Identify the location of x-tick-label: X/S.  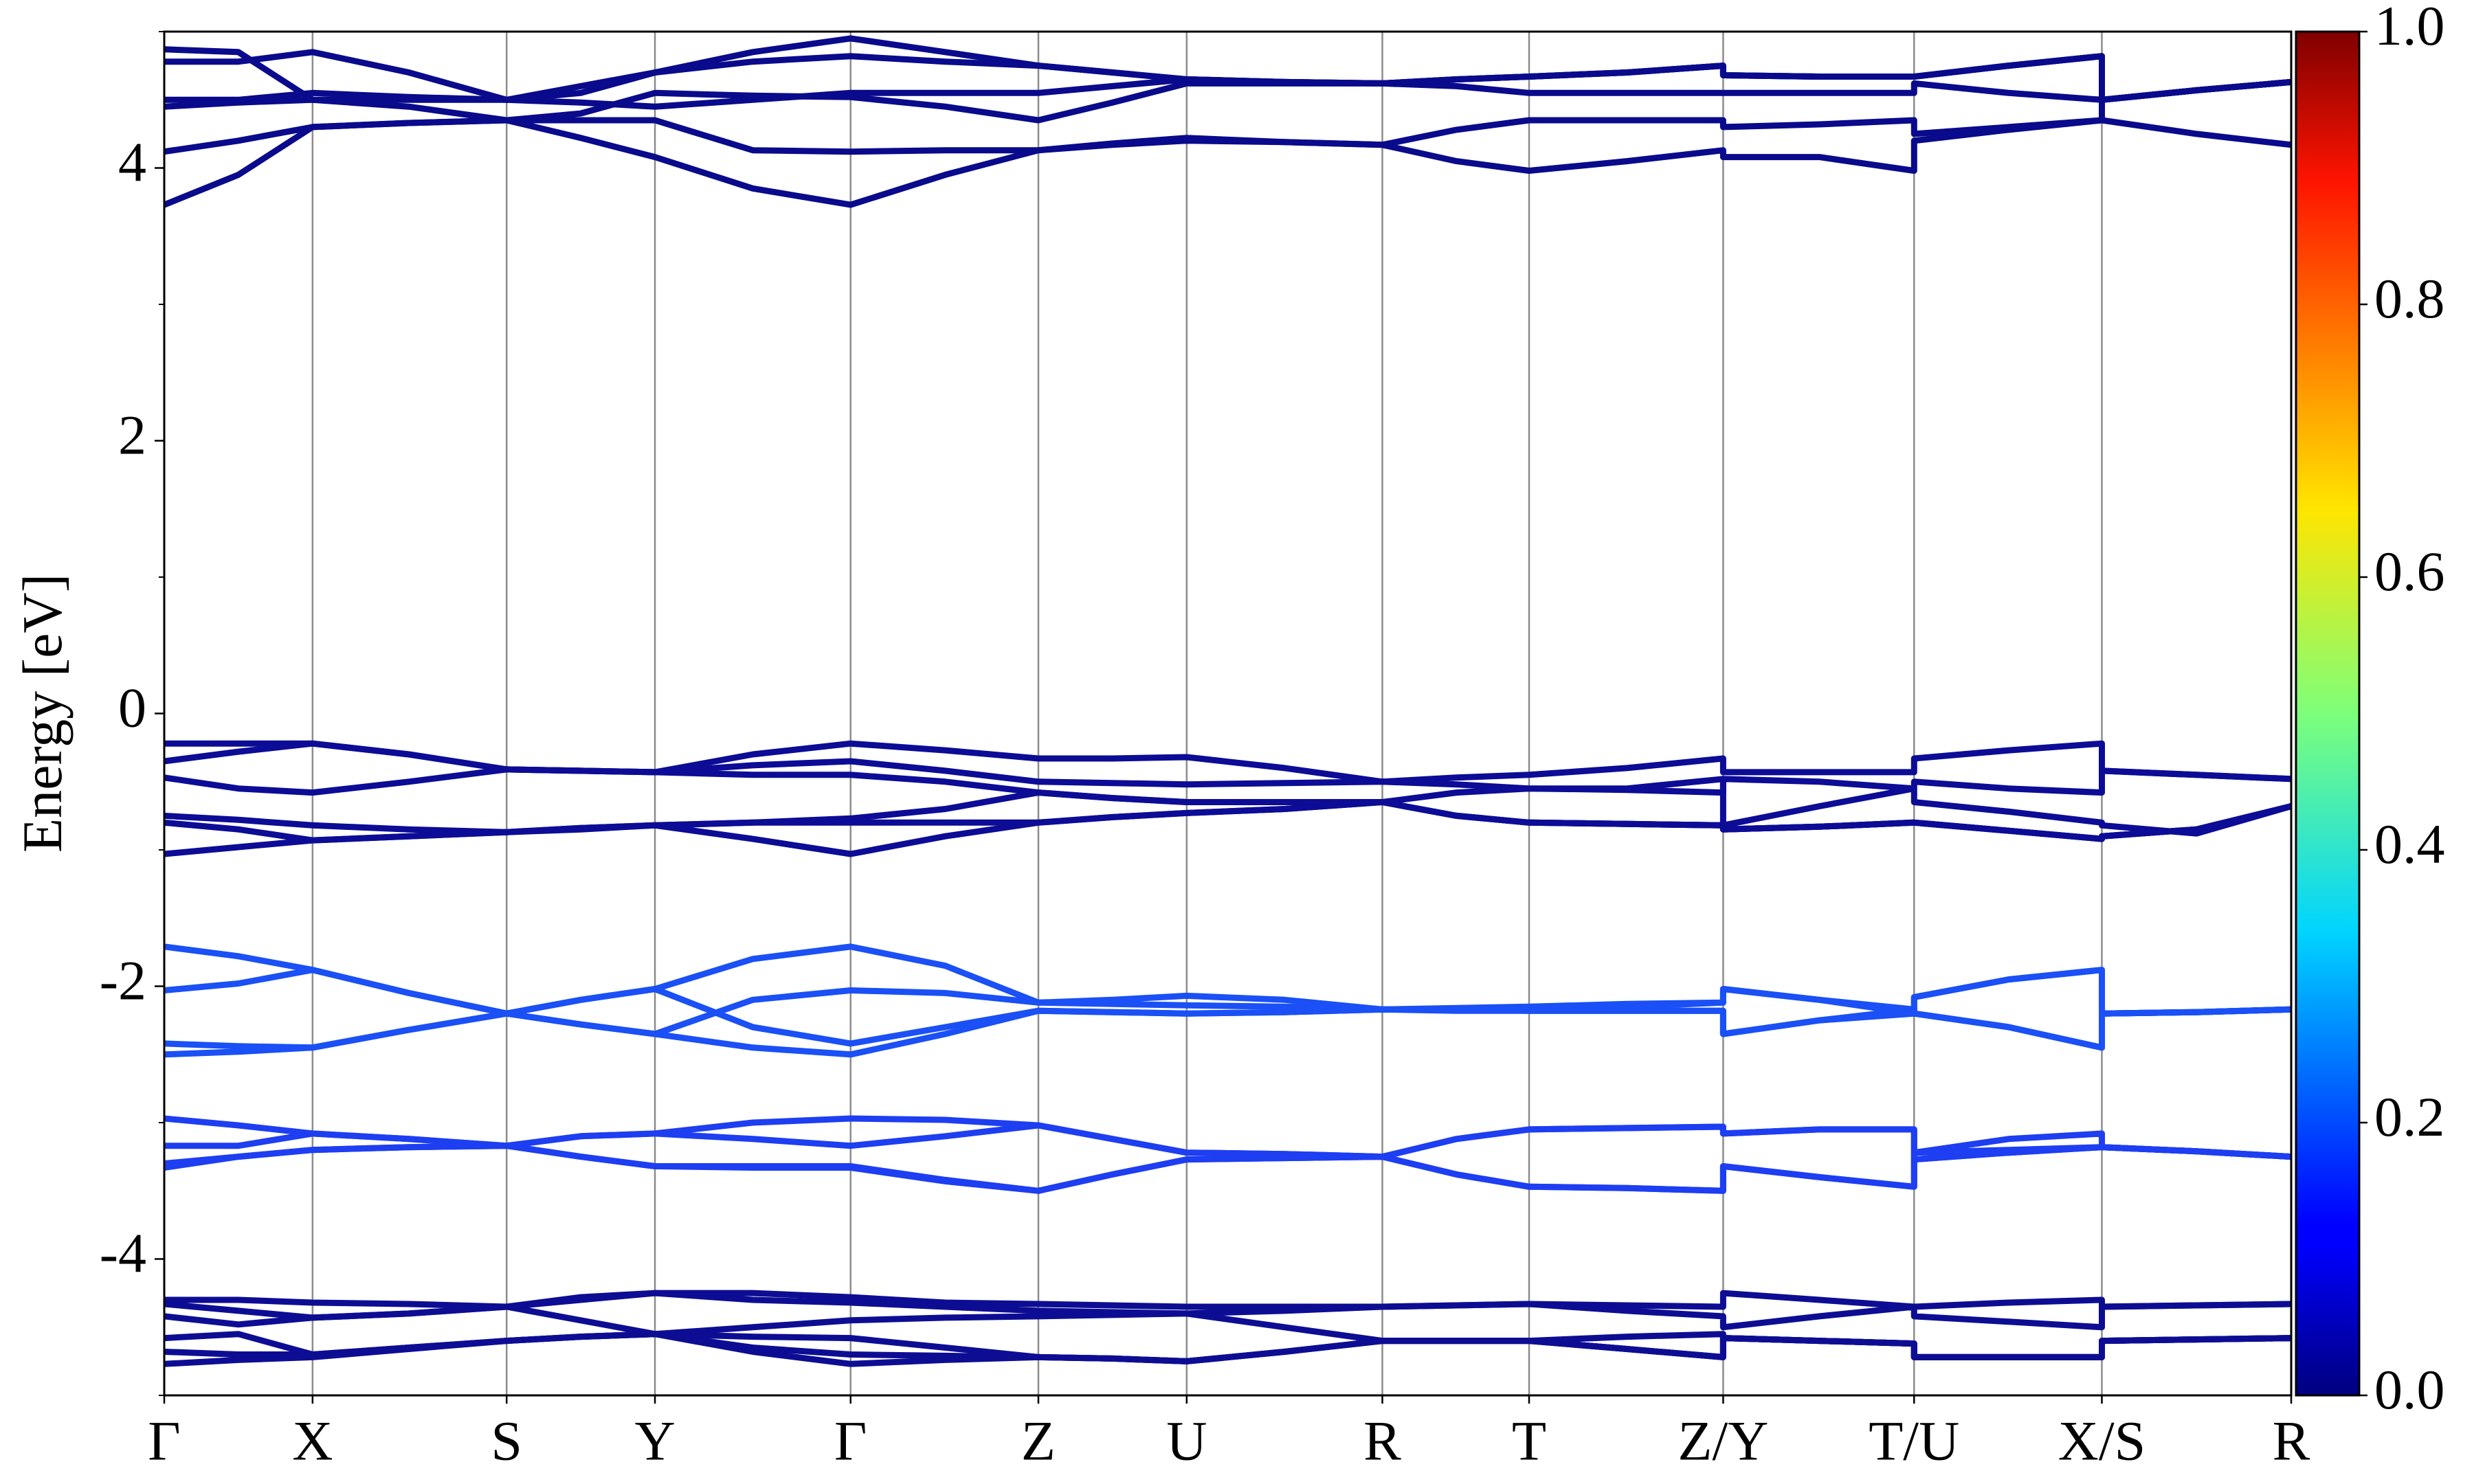
(2102, 1440).